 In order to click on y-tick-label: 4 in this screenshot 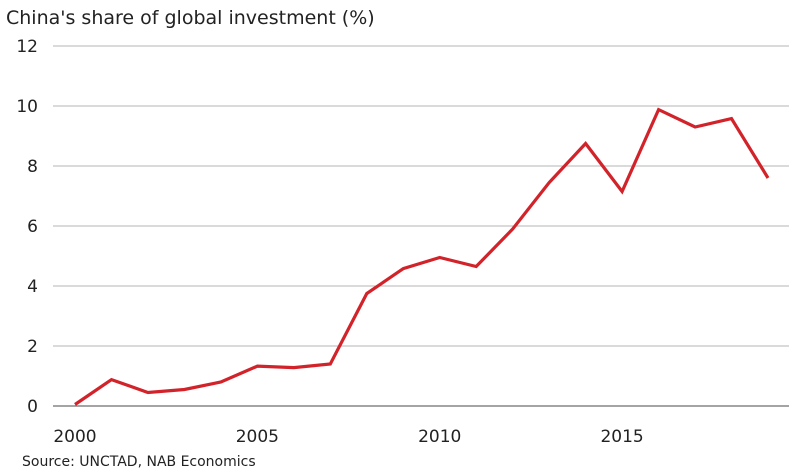, I will do `click(32, 287)`.